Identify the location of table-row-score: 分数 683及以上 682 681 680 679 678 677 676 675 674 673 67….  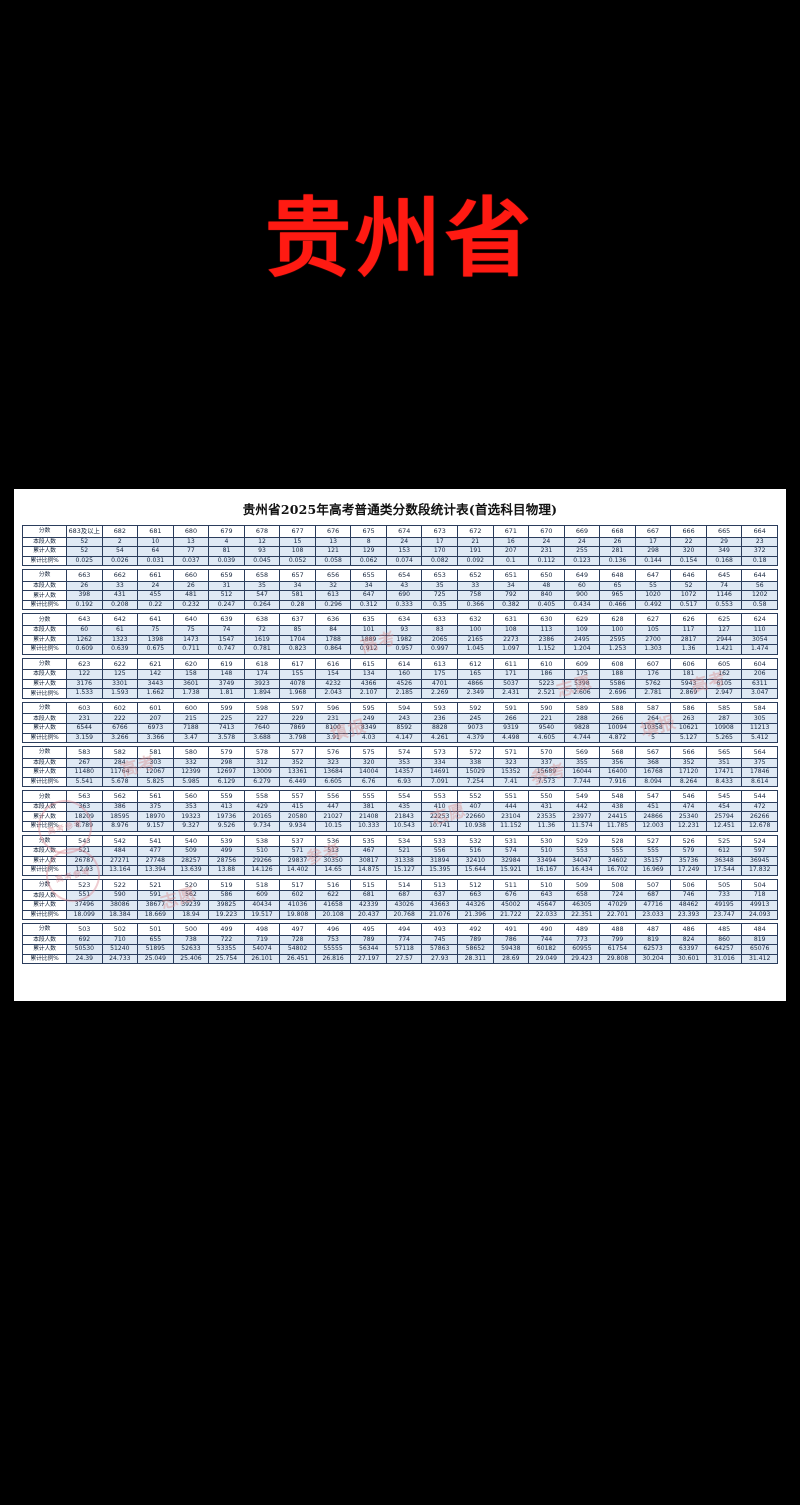
(400, 531).